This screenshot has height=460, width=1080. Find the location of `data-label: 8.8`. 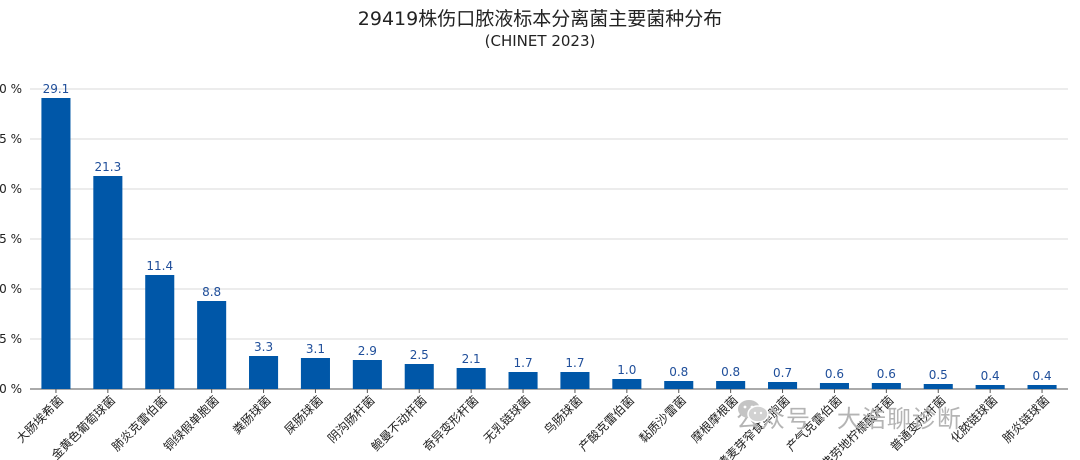

data-label: 8.8 is located at coordinates (211, 292).